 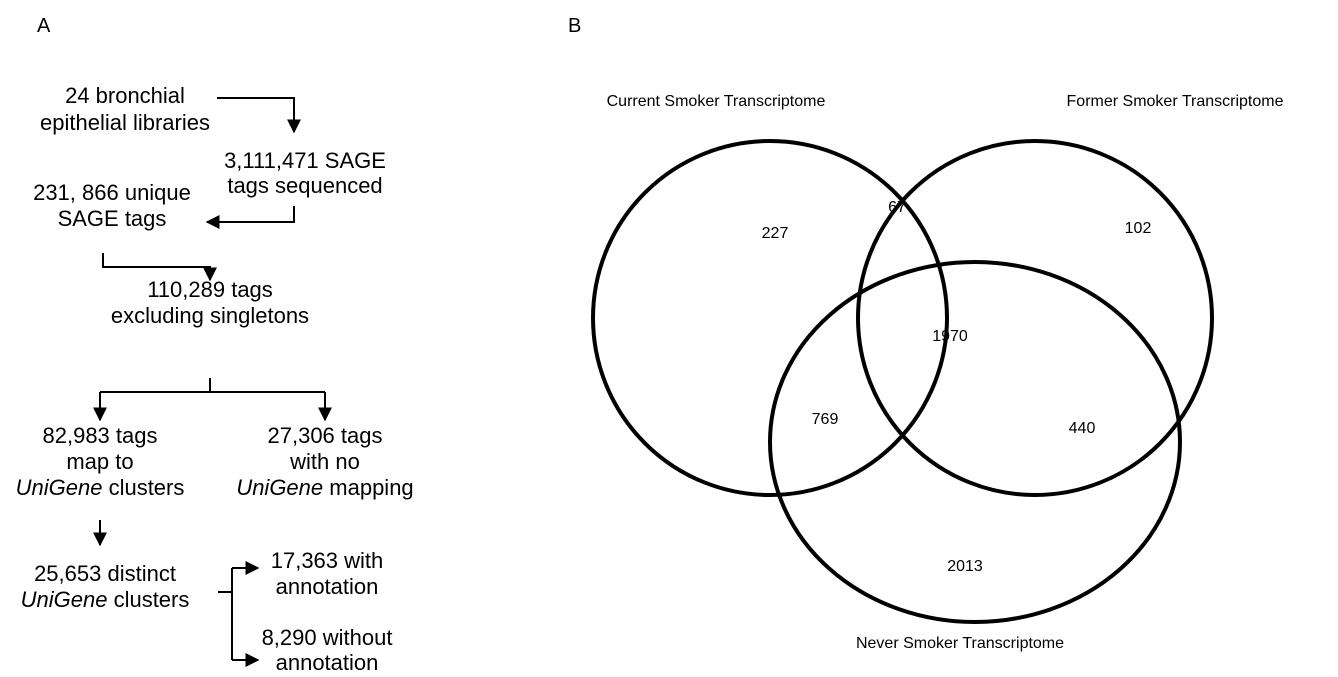 I want to click on text-span: 25,653 distinct, so click(x=105, y=573).